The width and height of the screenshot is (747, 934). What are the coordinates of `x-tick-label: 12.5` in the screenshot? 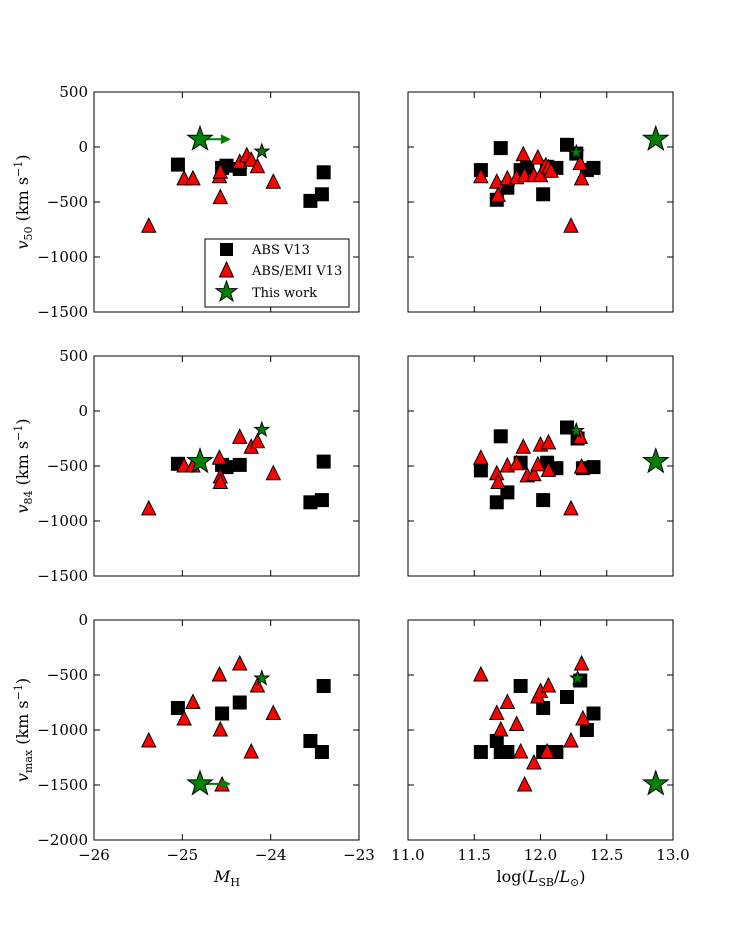 It's located at (606, 855).